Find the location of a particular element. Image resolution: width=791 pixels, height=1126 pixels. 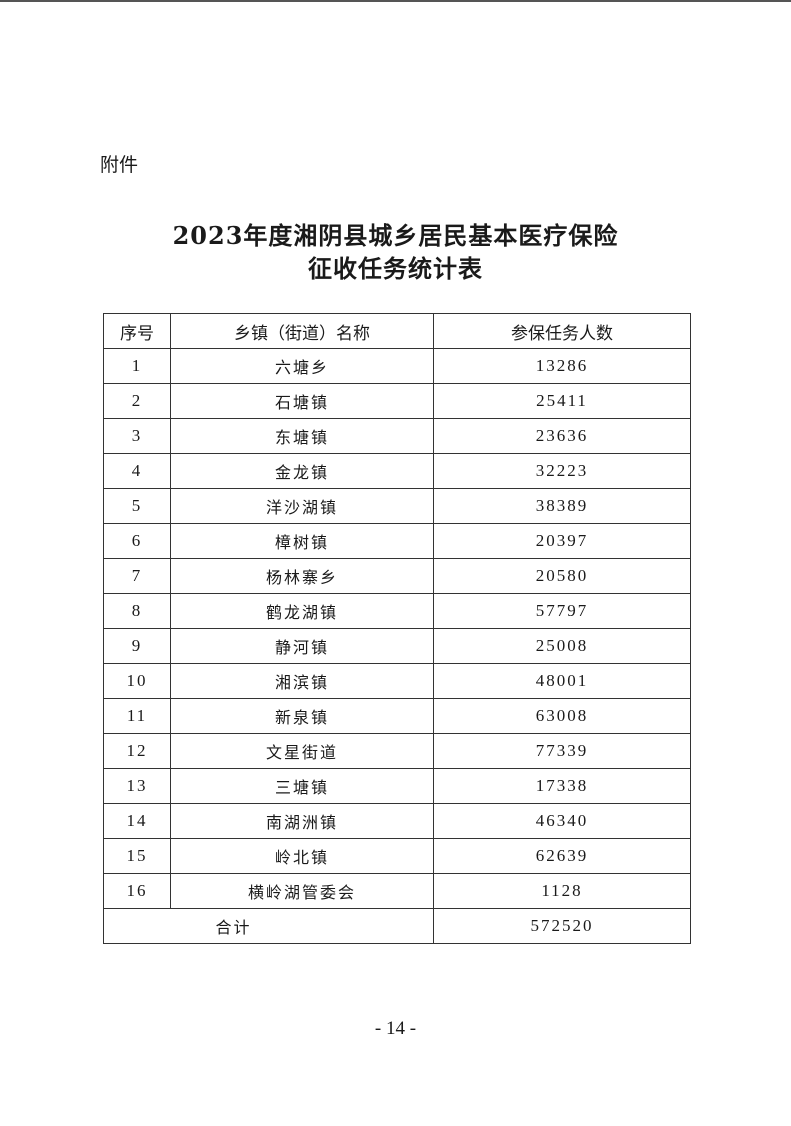

document-subtitle: 征收任务统计表 is located at coordinates (395, 268).